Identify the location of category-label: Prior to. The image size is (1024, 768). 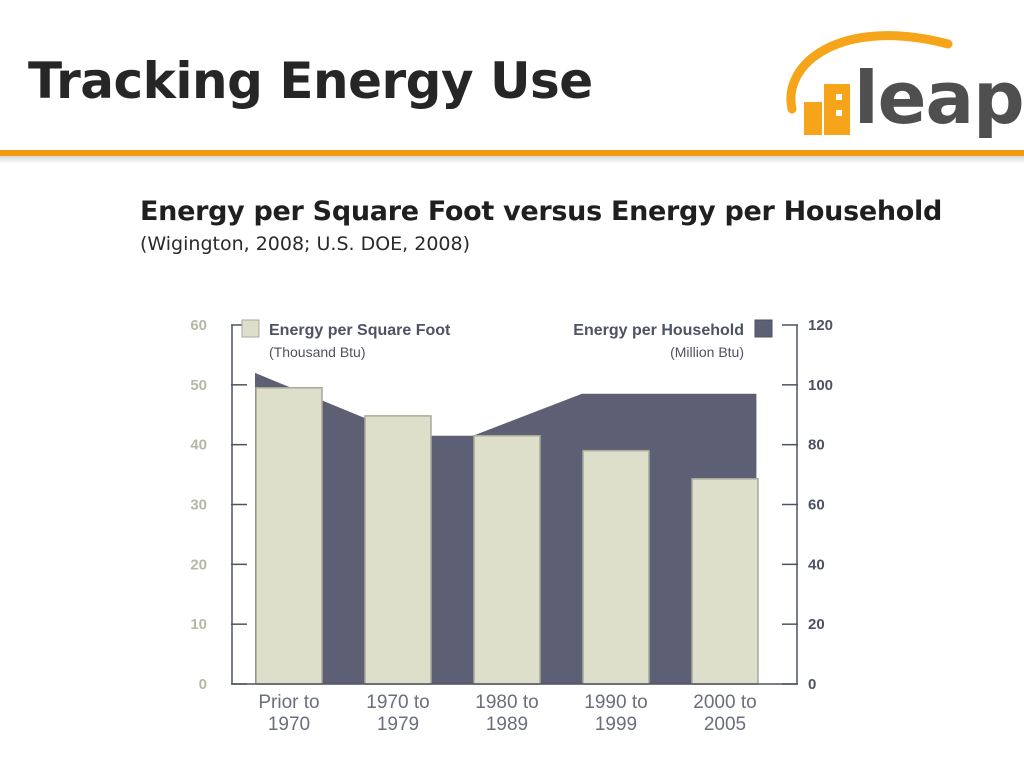
(288, 702).